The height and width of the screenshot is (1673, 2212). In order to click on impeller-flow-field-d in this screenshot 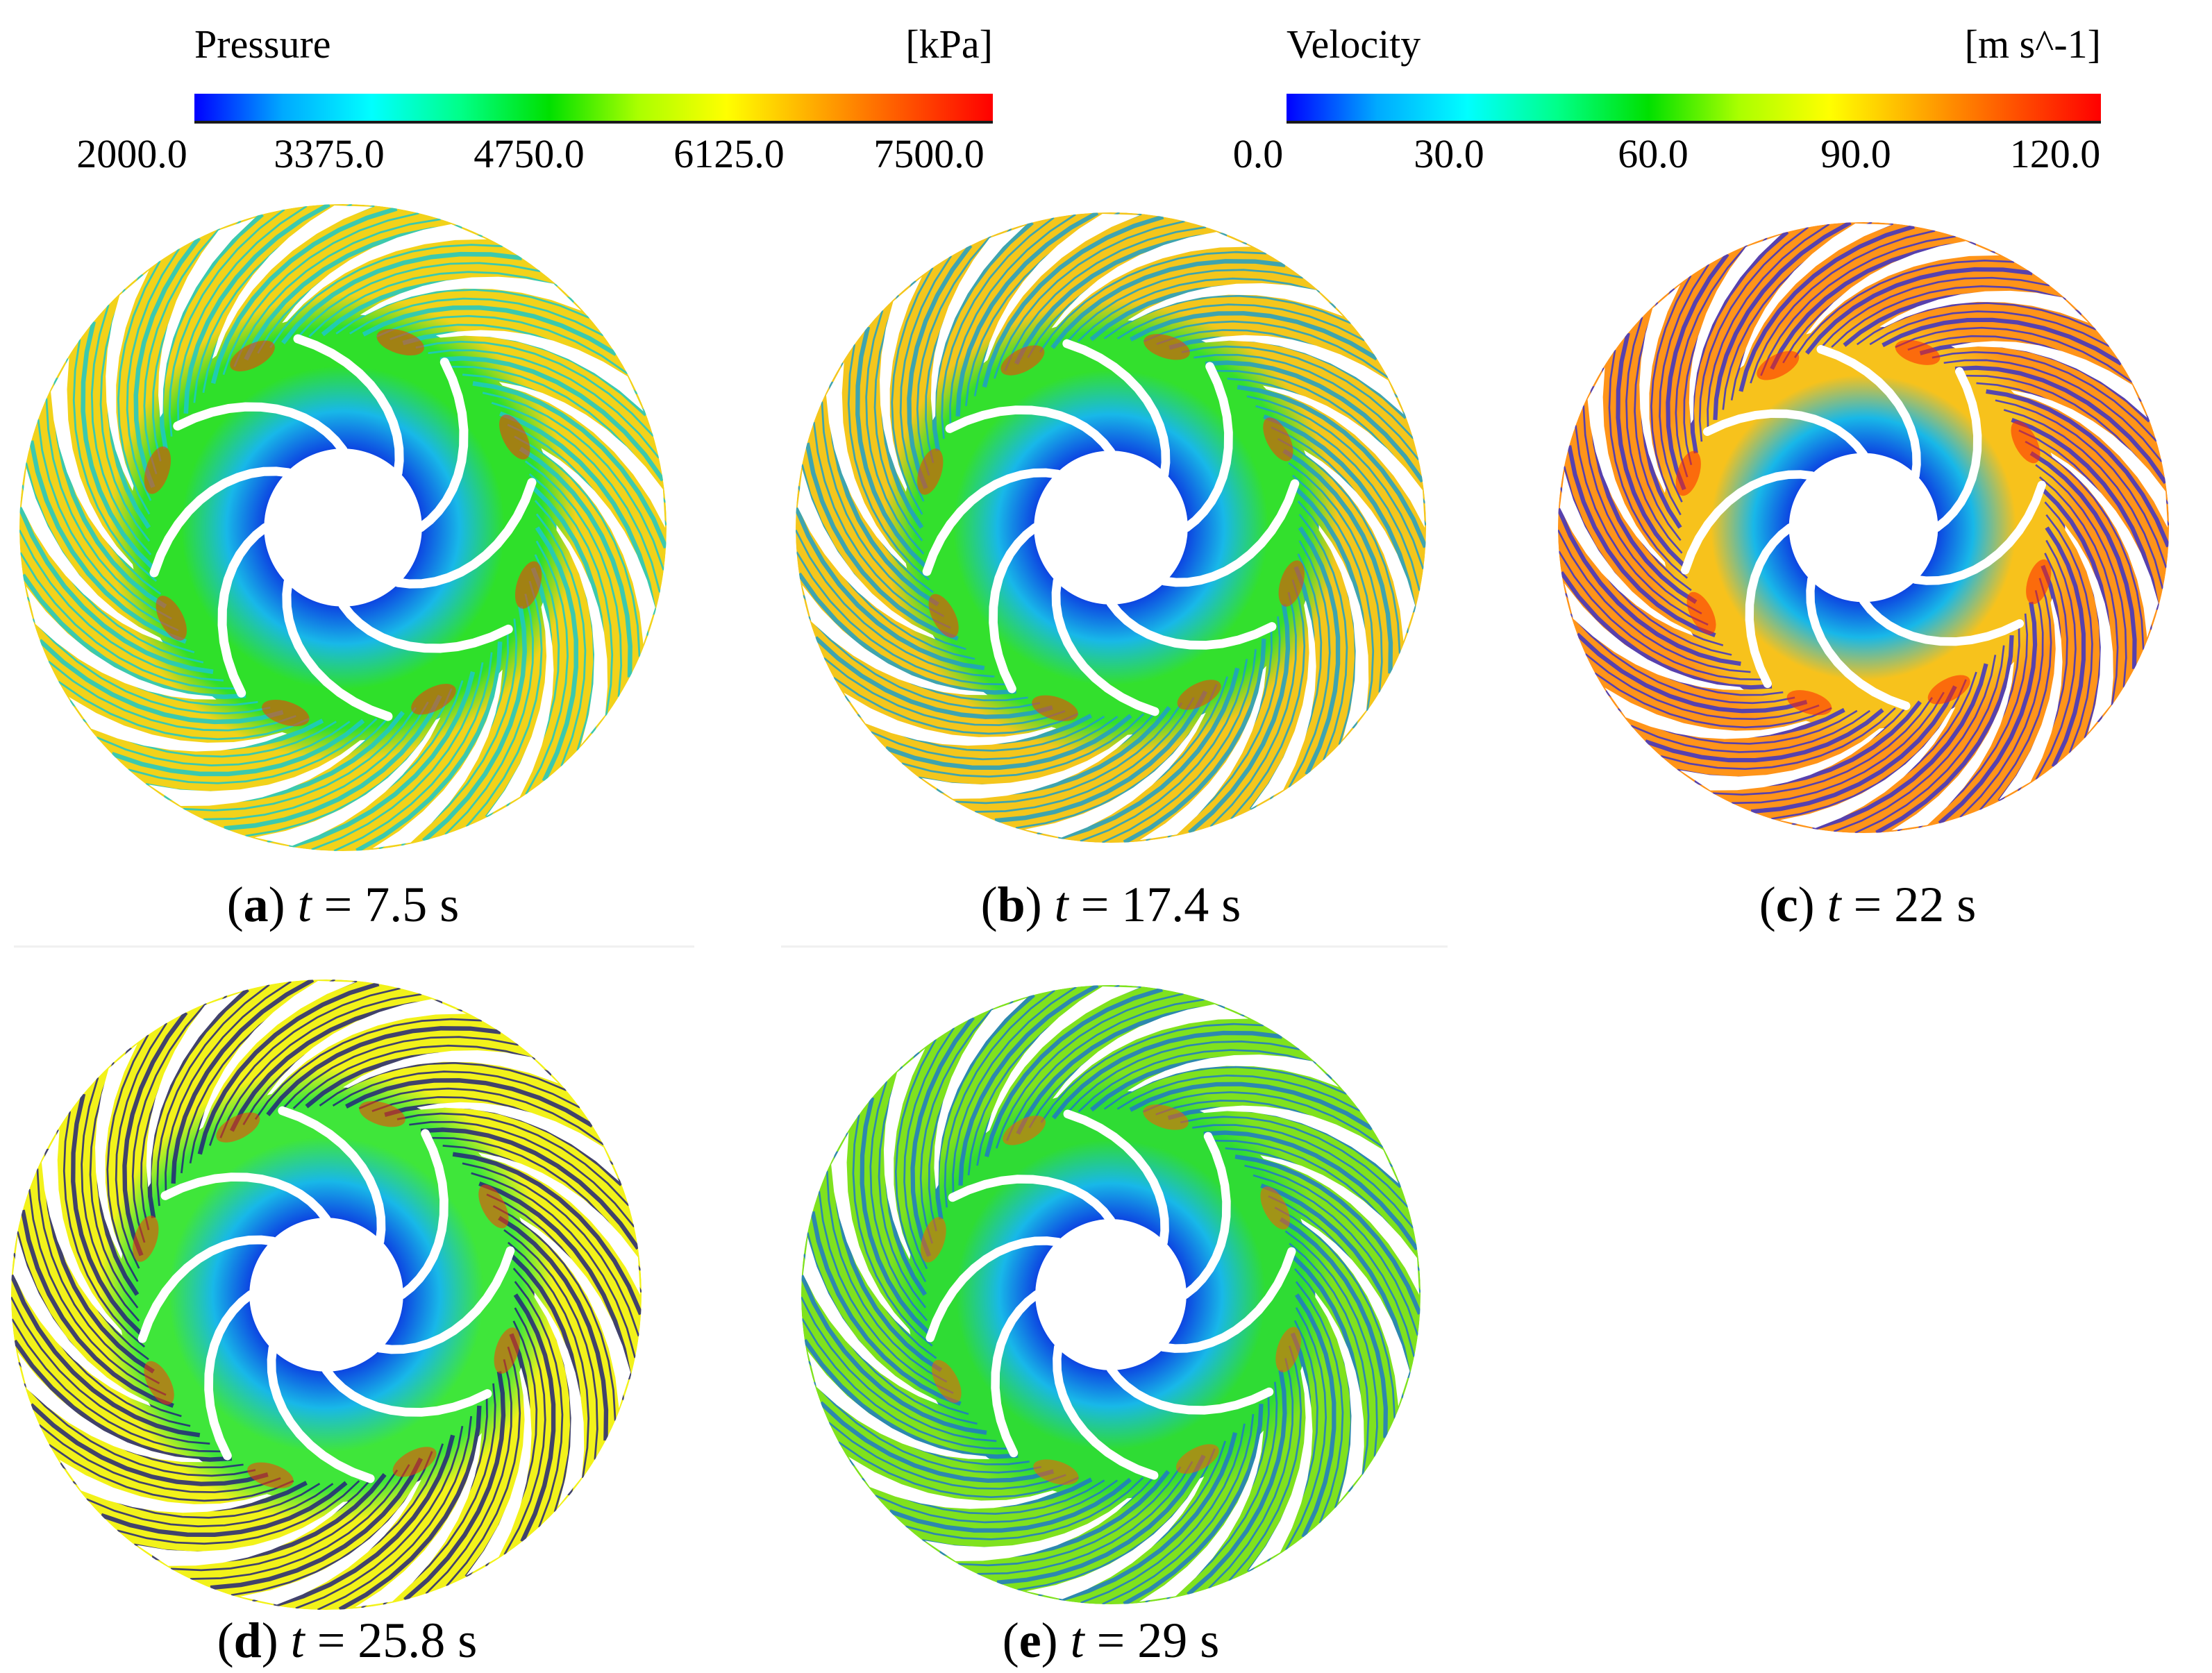, I will do `click(326, 1295)`.